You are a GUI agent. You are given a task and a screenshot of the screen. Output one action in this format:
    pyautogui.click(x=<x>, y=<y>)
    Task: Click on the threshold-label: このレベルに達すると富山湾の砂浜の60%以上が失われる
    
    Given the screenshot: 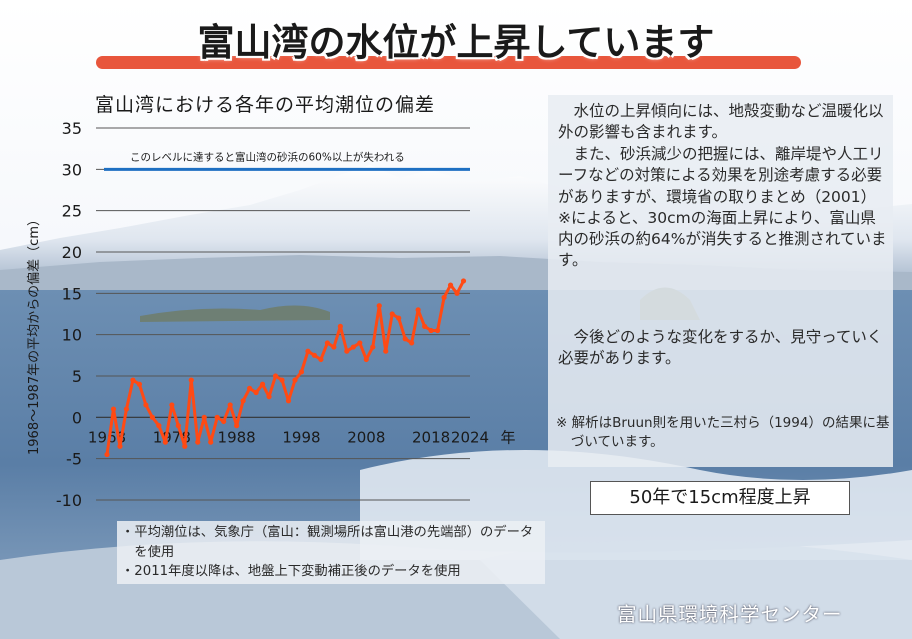 What is the action you would take?
    pyautogui.click(x=267, y=156)
    